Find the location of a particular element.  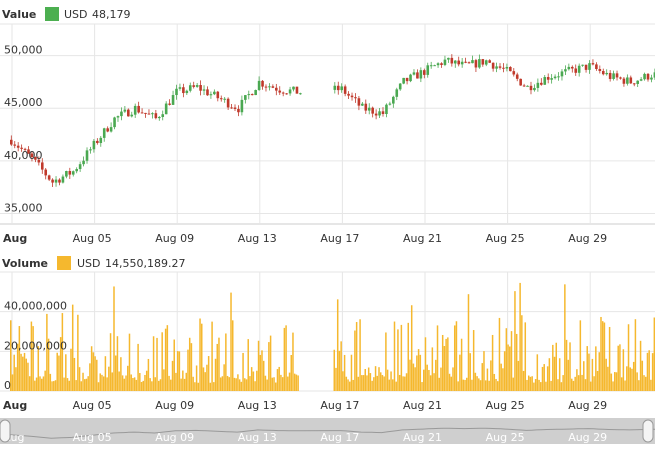

navigator-left-handle is located at coordinates (5, 431).